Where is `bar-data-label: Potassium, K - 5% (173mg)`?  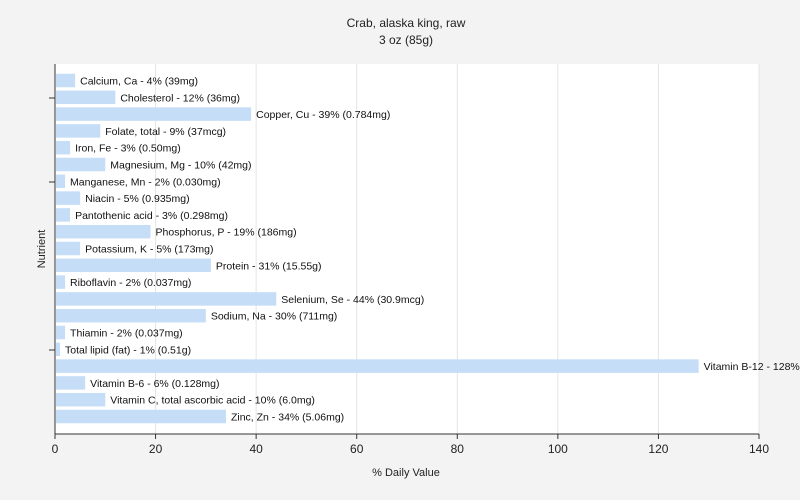
bar-data-label: Potassium, K - 5% (173mg) is located at coordinates (149, 250).